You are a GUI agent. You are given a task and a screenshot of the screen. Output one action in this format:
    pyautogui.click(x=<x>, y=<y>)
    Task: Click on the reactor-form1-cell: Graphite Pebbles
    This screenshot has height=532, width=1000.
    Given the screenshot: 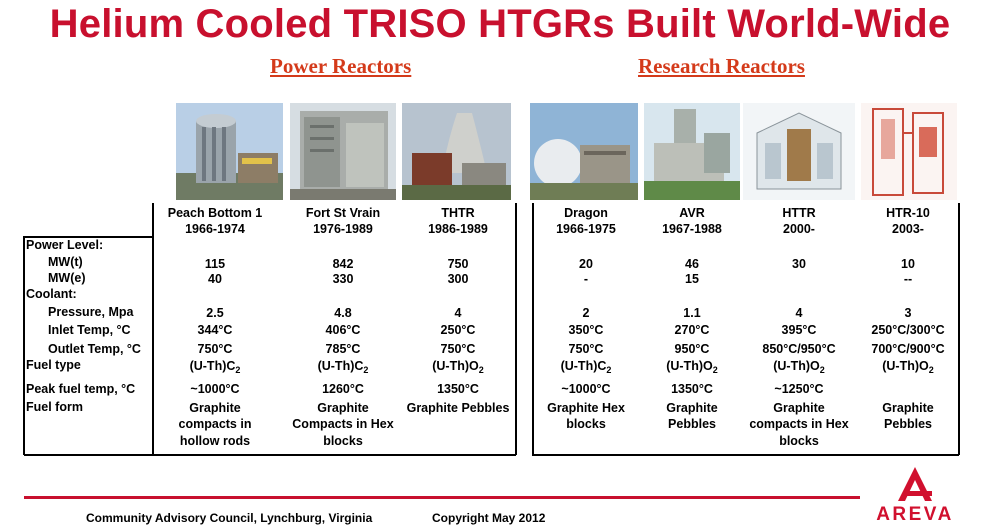 What is the action you would take?
    pyautogui.click(x=458, y=408)
    